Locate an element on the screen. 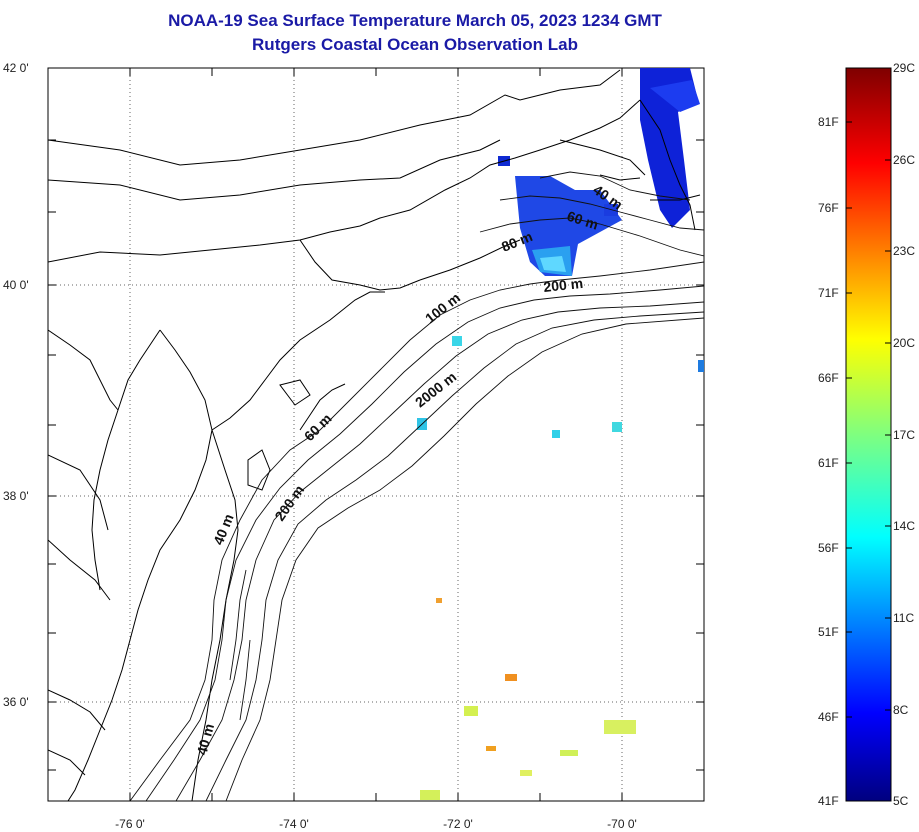  lon-tick-label: -74 0' is located at coordinates (294, 824).